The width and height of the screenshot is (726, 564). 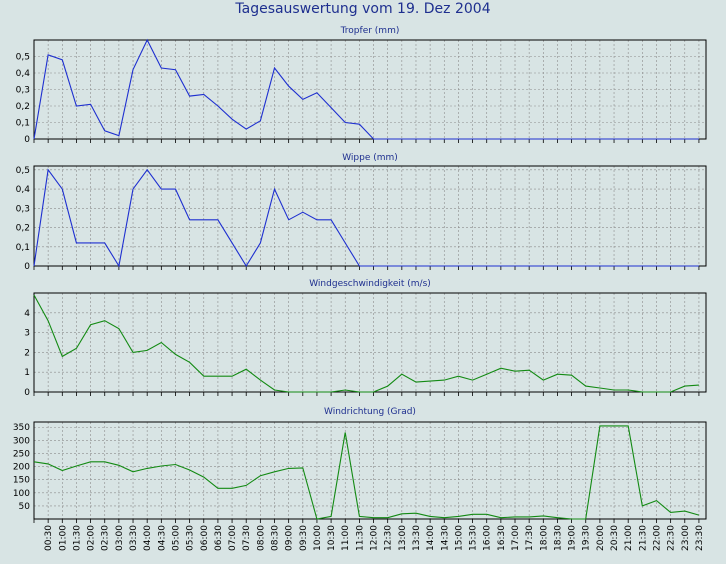 What do you see at coordinates (474, 538) in the screenshot?
I see `x-tick-label: 15:30` at bounding box center [474, 538].